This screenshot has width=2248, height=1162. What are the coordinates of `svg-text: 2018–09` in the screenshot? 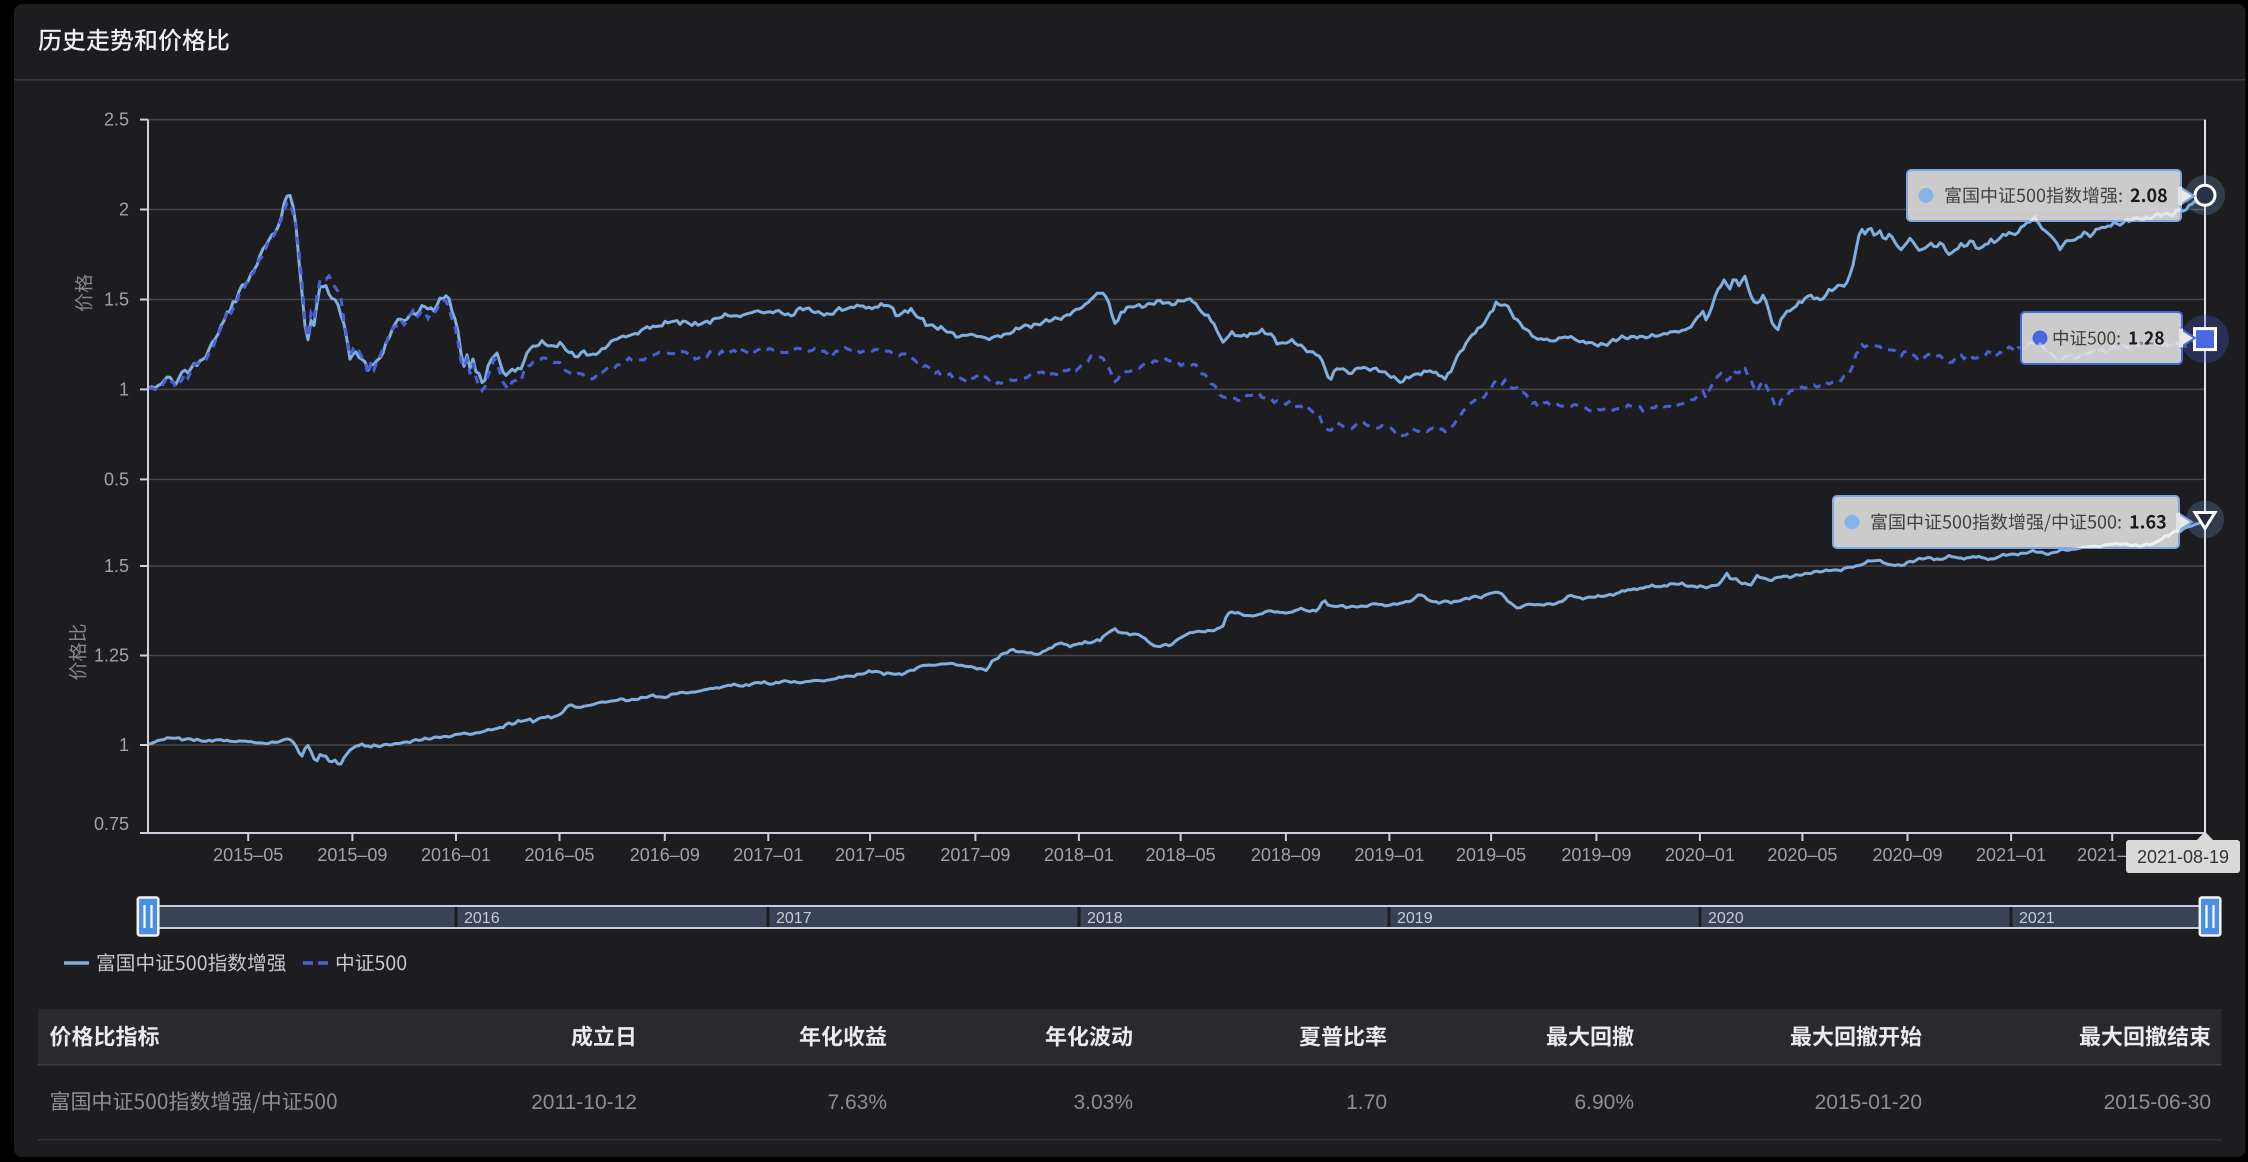 It's located at (1286, 855).